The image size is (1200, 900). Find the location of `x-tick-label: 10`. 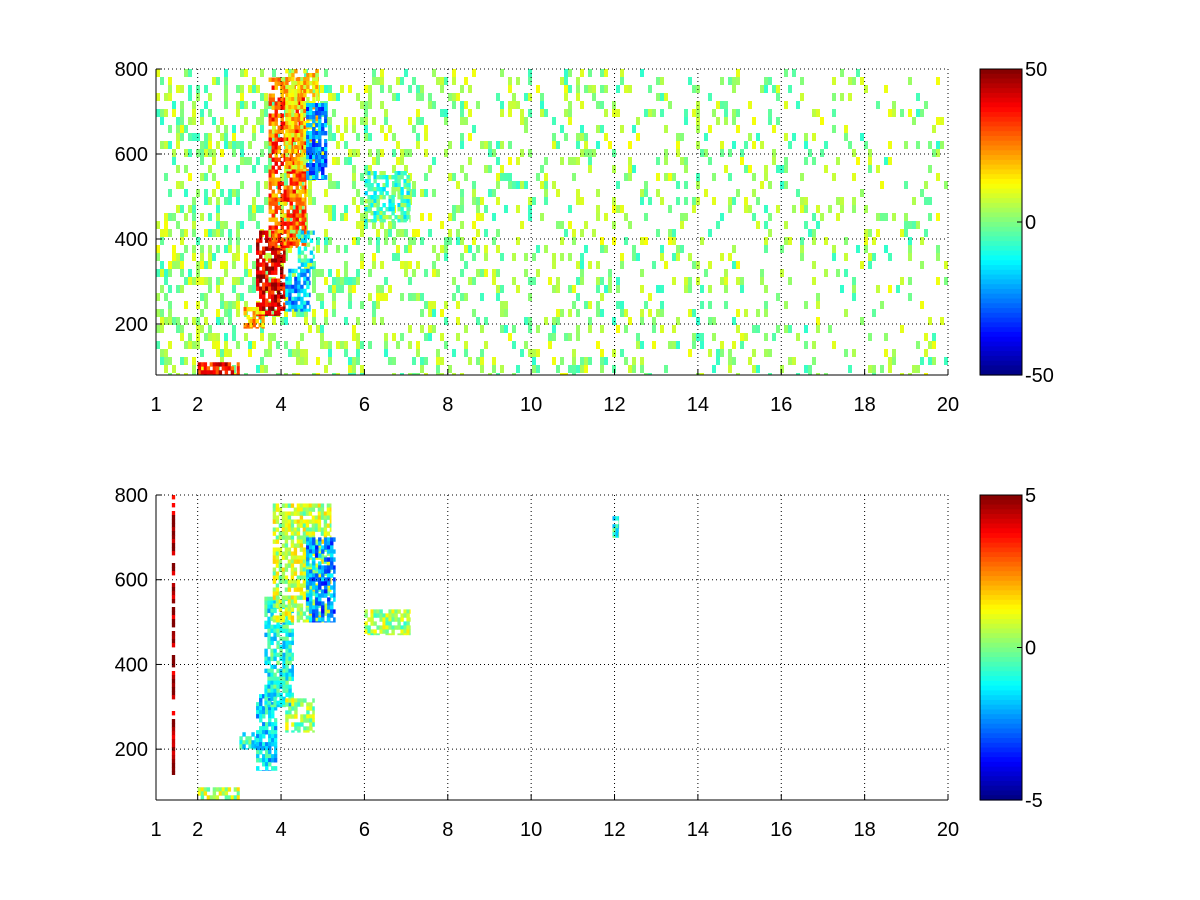

x-tick-label: 10 is located at coordinates (531, 830).